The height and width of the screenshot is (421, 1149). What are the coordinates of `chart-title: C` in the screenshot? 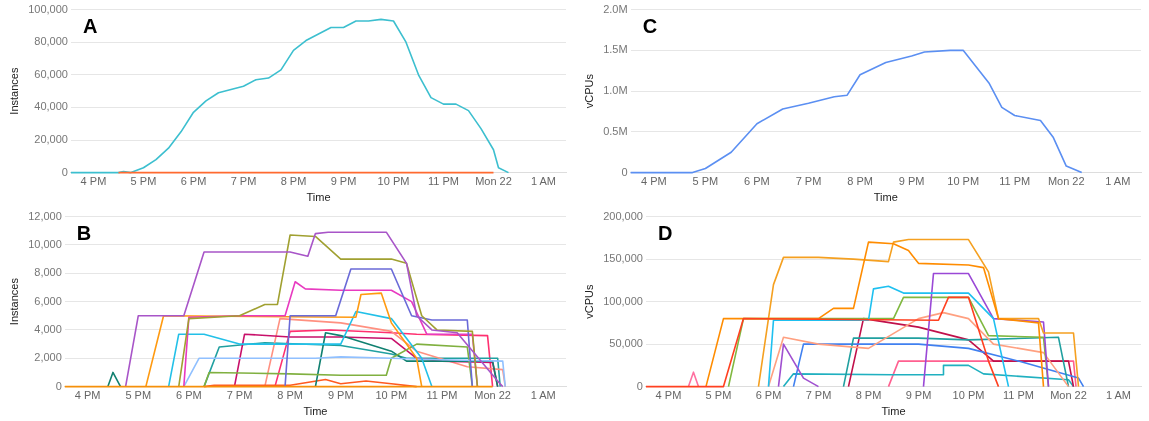 It's located at (650, 26).